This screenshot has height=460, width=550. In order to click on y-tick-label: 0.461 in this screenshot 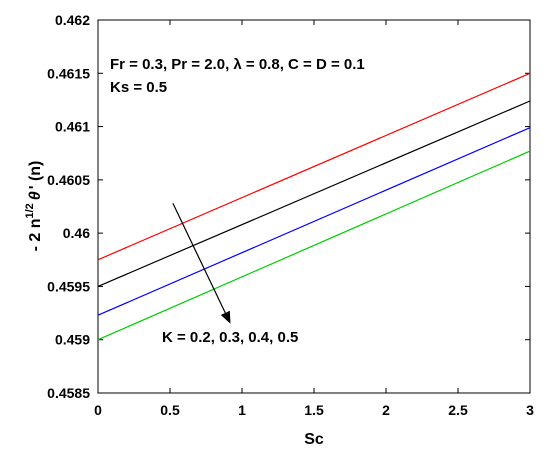, I will do `click(72, 127)`.